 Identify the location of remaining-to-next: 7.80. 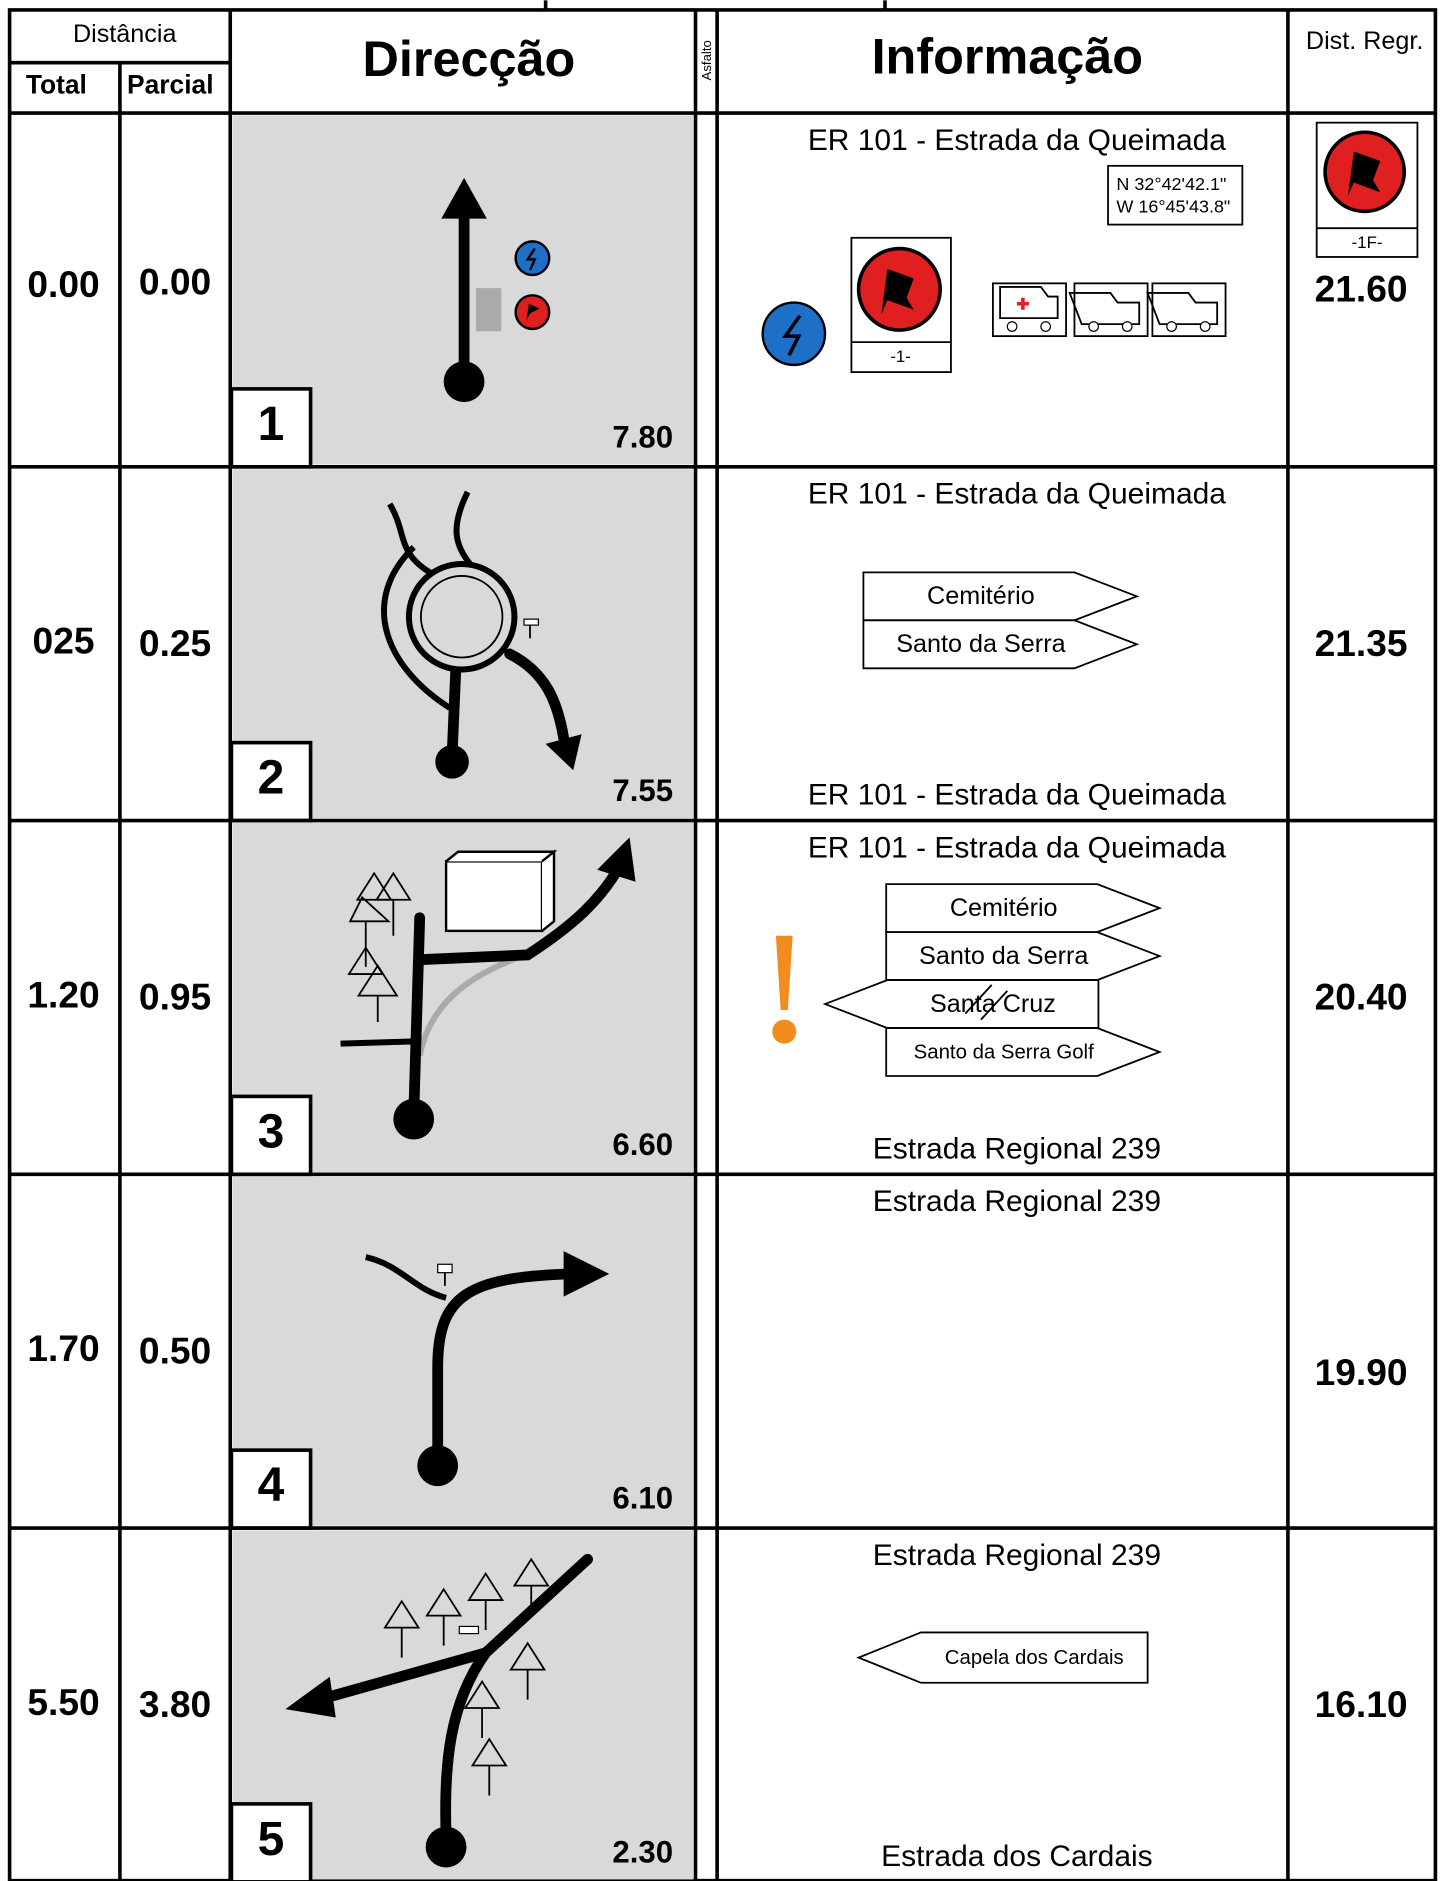
(642, 436).